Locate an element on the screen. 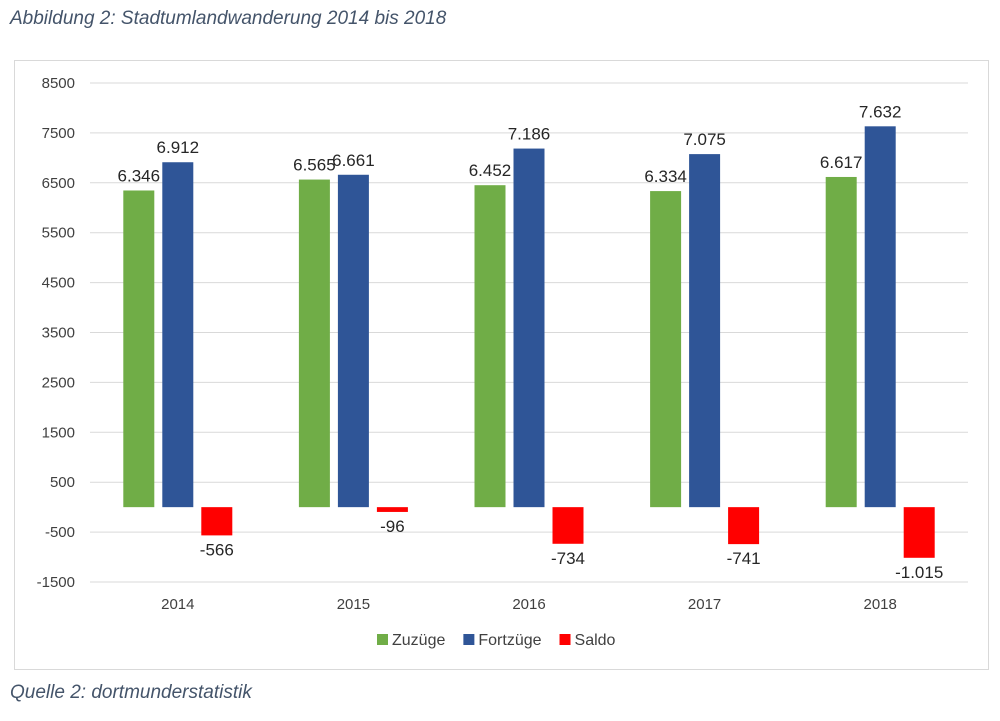 The width and height of the screenshot is (1000, 721). y-tick-label: 6500 is located at coordinates (58, 183).